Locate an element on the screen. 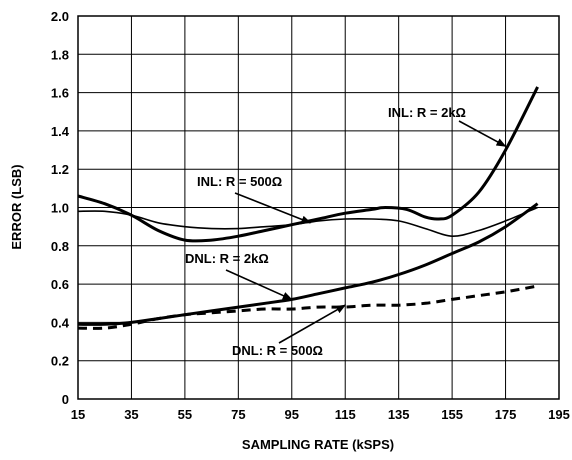 The image size is (572, 460). x-tick-label: 55 is located at coordinates (185, 414).